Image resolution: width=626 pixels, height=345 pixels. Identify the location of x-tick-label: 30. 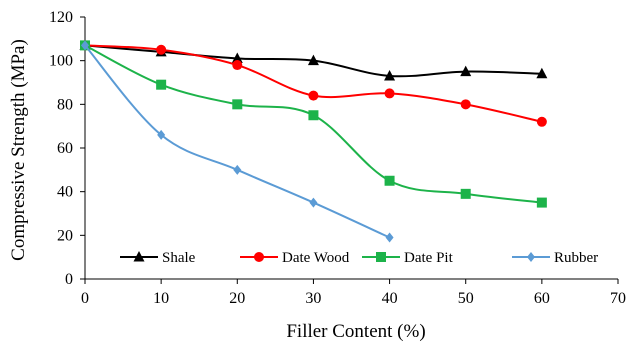
(313, 298).